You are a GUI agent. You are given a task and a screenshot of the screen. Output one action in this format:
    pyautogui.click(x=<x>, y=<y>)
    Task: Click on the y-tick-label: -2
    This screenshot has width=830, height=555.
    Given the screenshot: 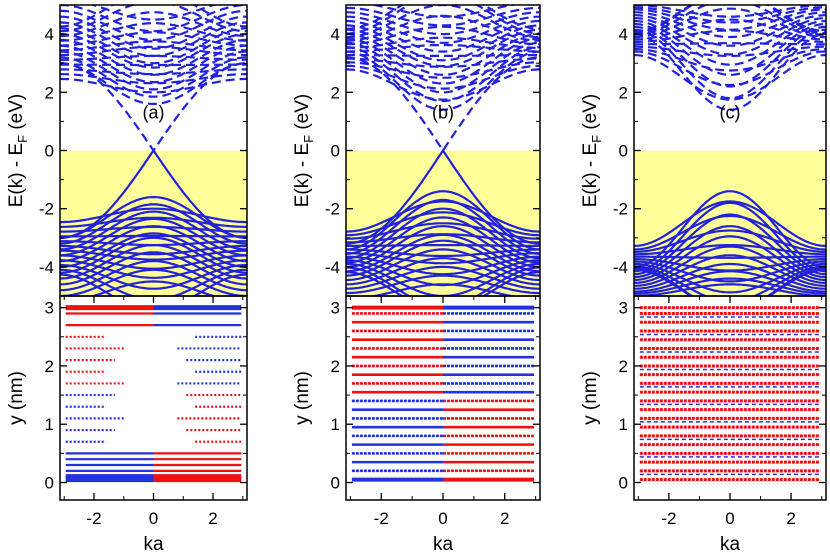 What is the action you would take?
    pyautogui.click(x=620, y=209)
    